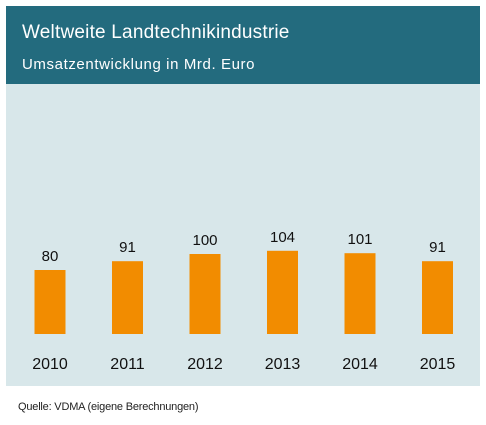 The image size is (486, 425). Describe the element at coordinates (50, 364) in the screenshot. I see `x-tick-label-2010: 2010` at that location.